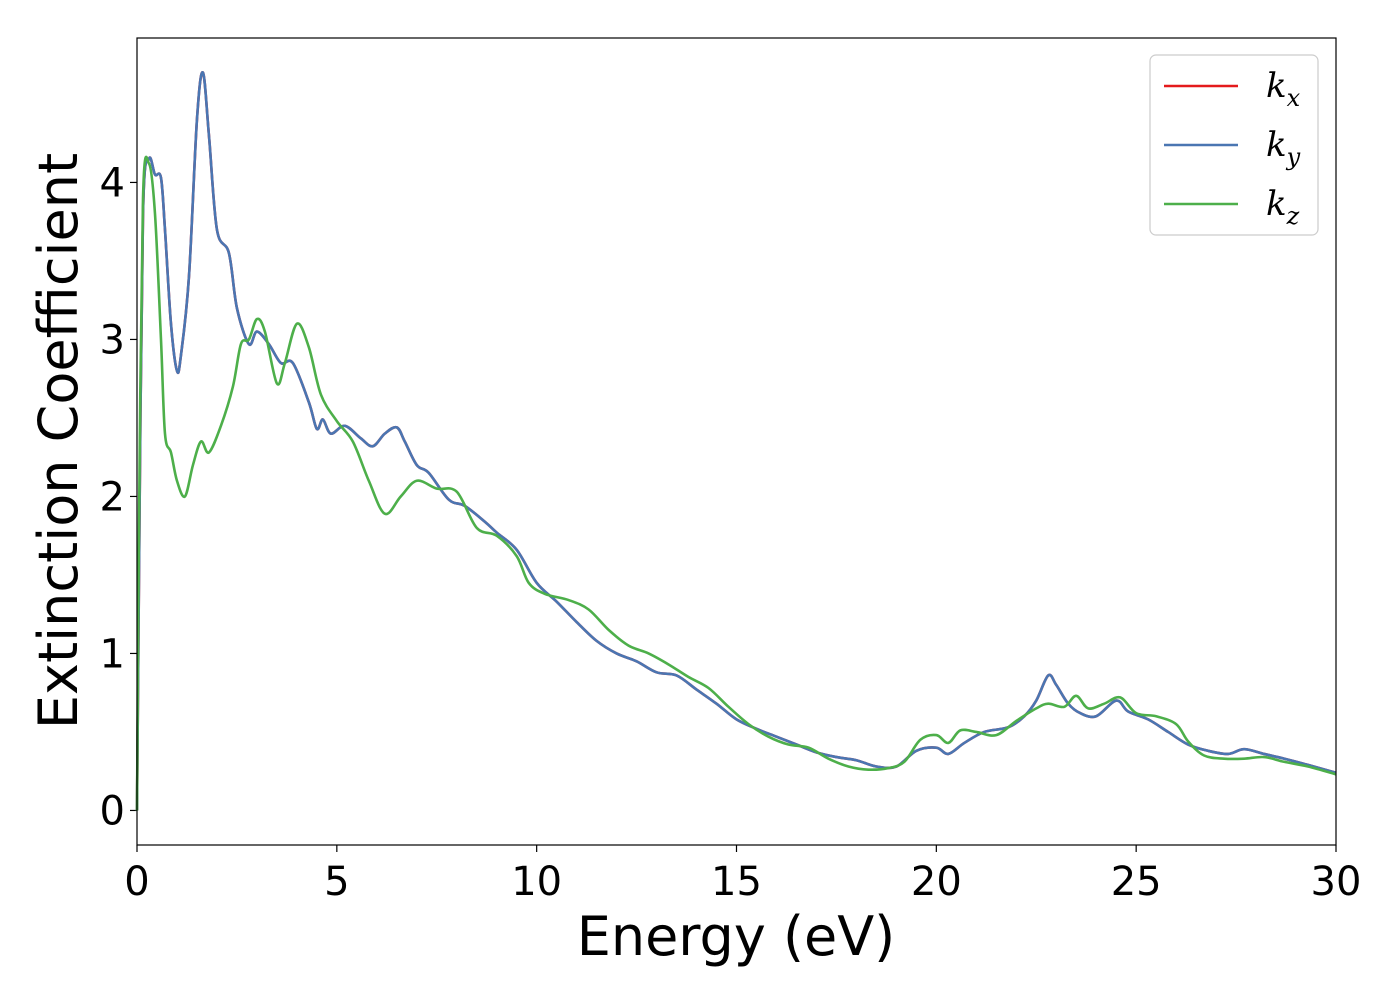 Image resolution: width=1400 pixels, height=1005 pixels. Describe the element at coordinates (136, 882) in the screenshot. I see `x-tick-label: 0` at that location.